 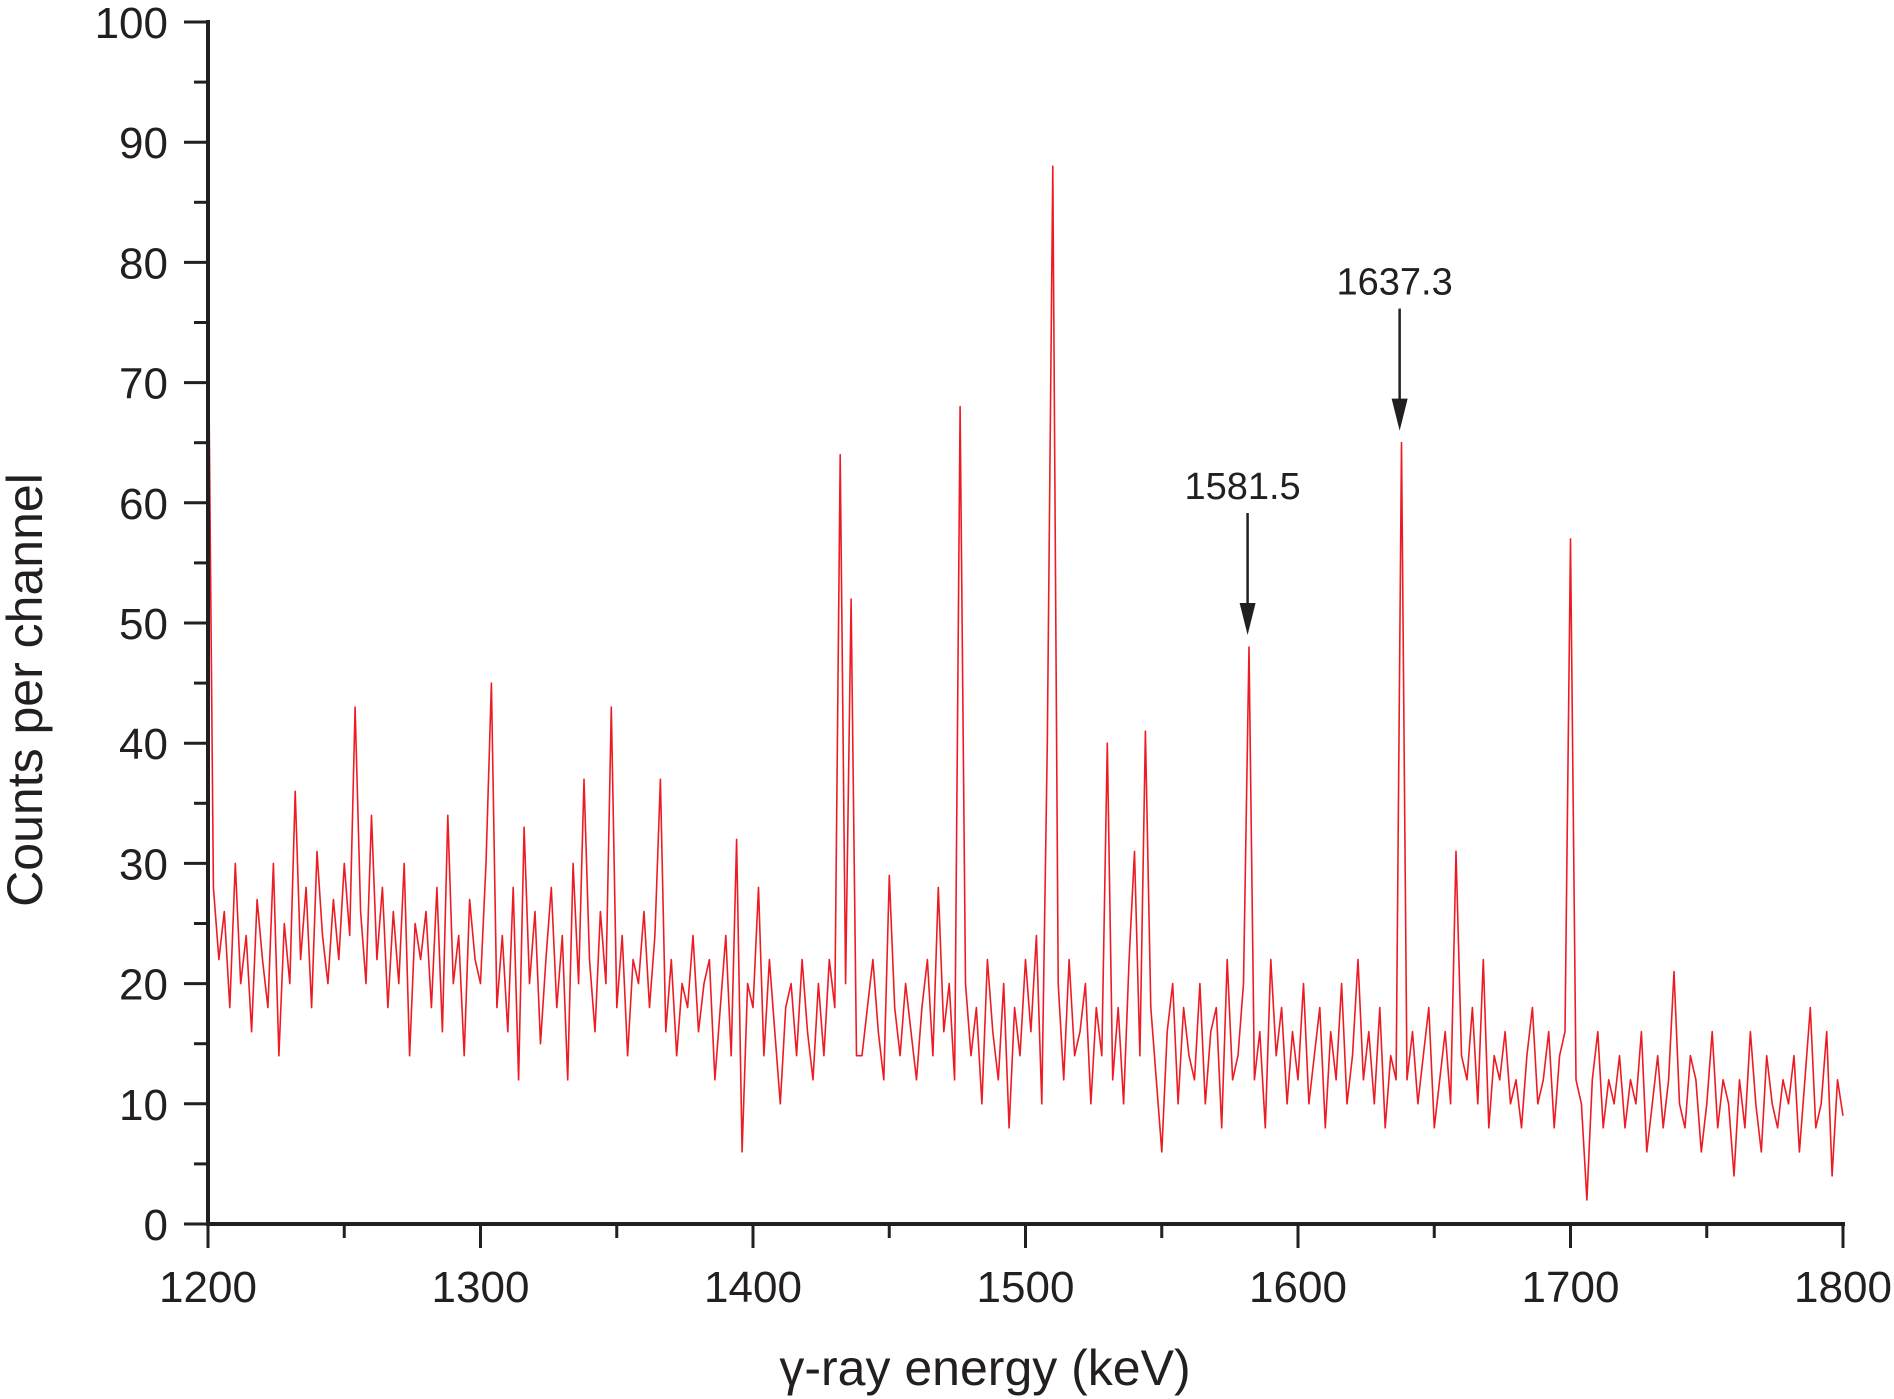 I want to click on y-tick-label: 20, so click(x=143, y=985).